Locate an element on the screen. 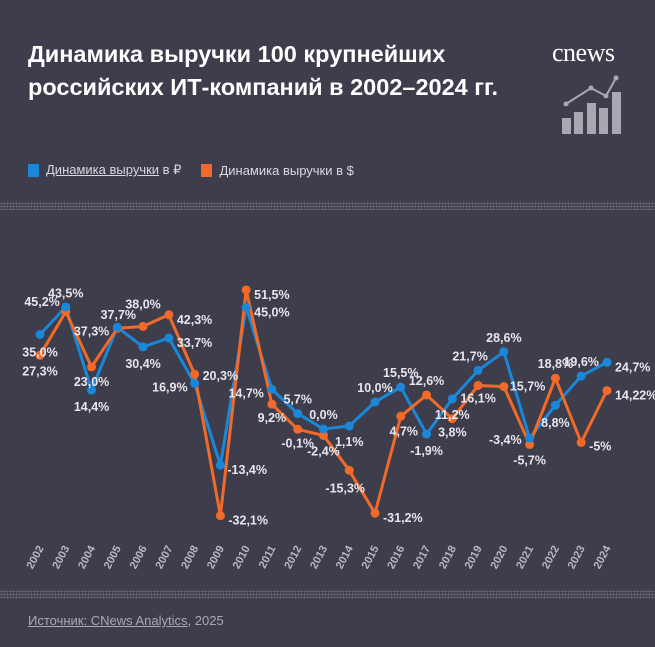  rub-data-label: 11,2% is located at coordinates (452, 415).